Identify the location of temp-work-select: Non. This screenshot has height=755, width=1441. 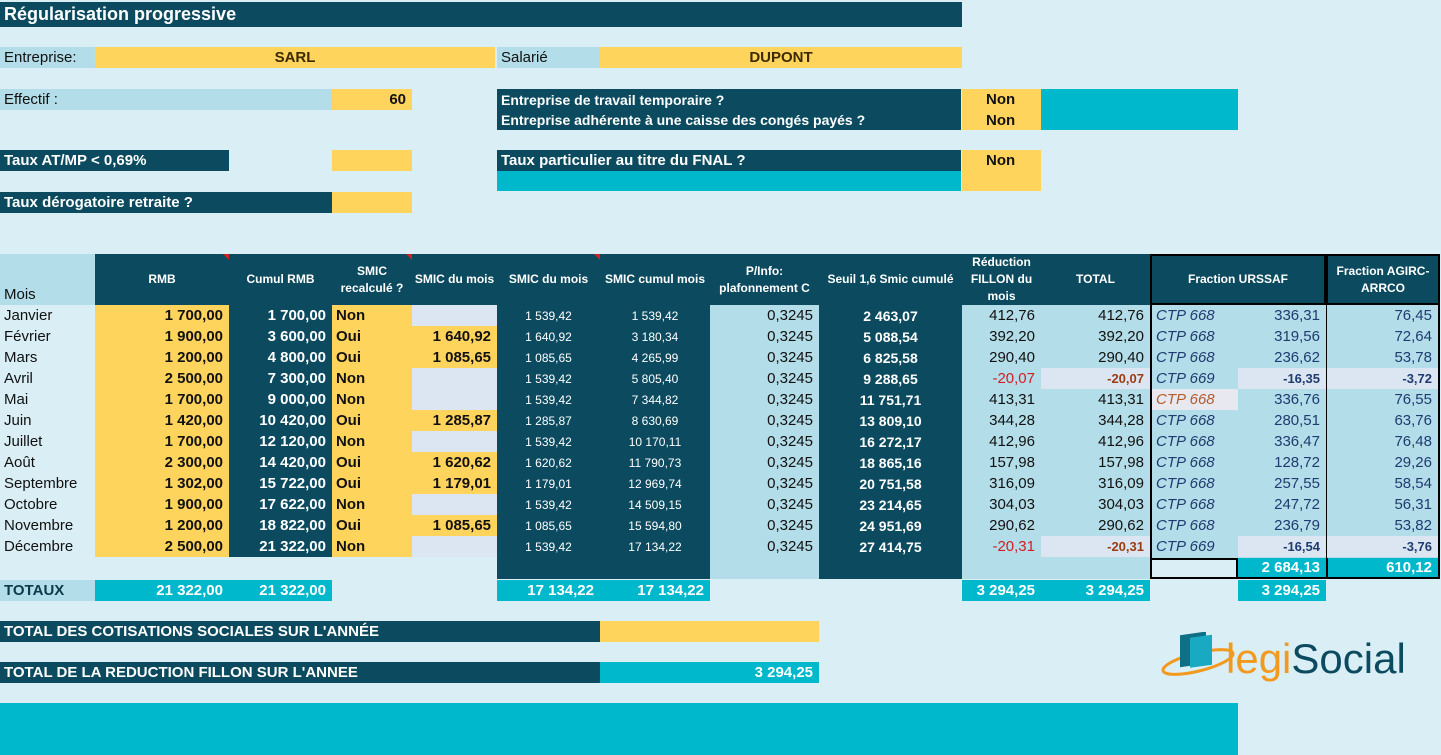
(1001, 99).